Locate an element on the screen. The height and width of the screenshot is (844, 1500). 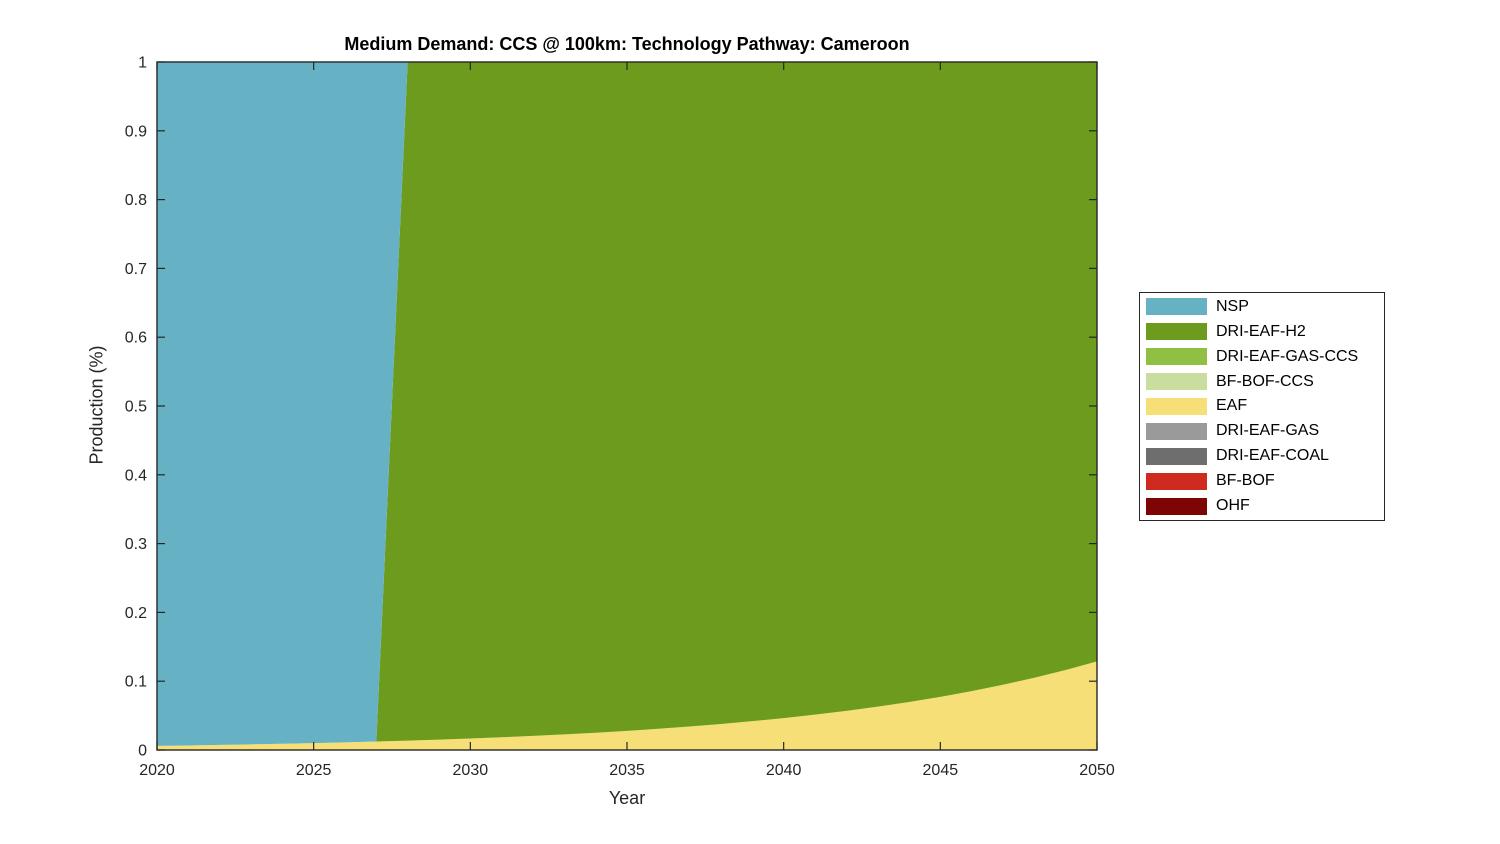
y-tick-label: 0.3 is located at coordinates (136, 544).